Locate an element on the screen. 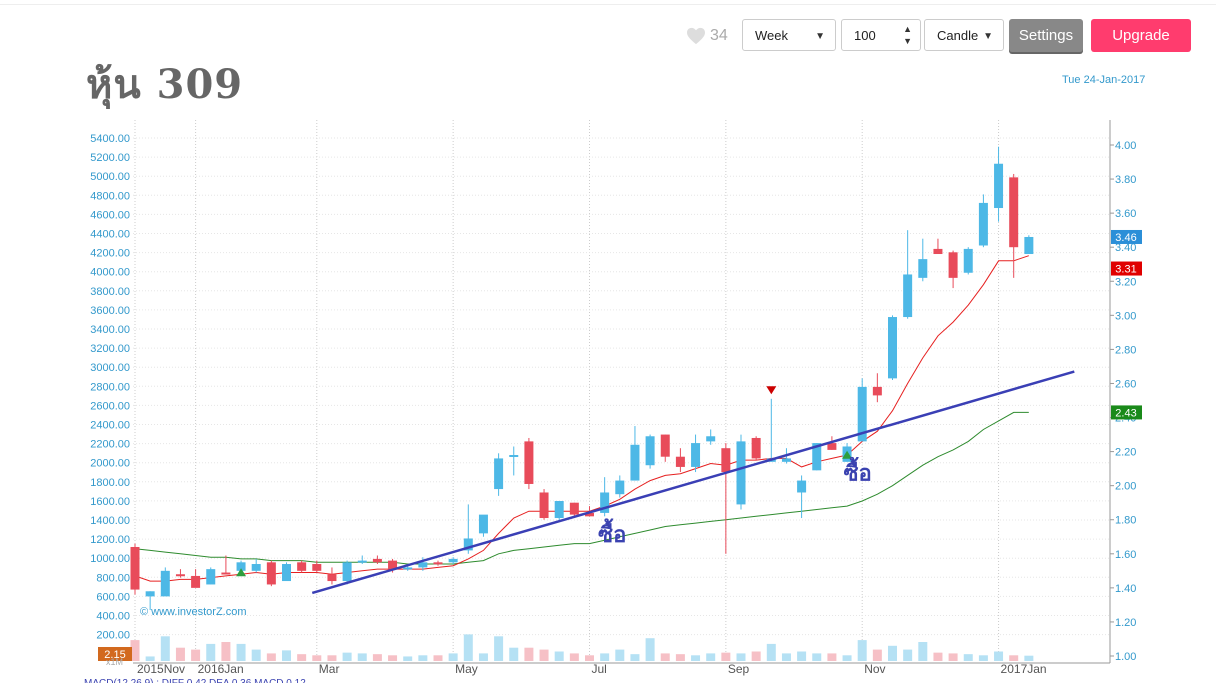 The image size is (1216, 683). right-axis-tick-label: 1.80 is located at coordinates (1125, 521).